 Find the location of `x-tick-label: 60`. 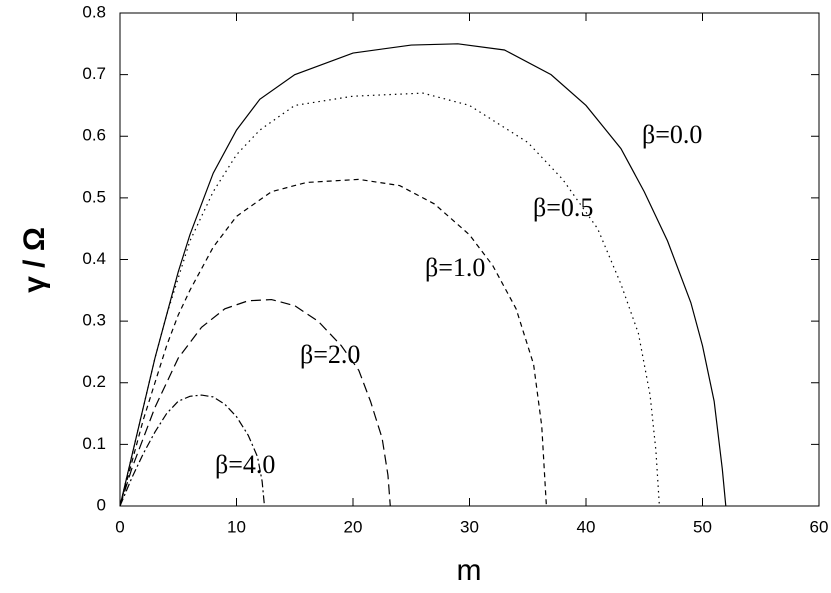

x-tick-label: 60 is located at coordinates (819, 526).